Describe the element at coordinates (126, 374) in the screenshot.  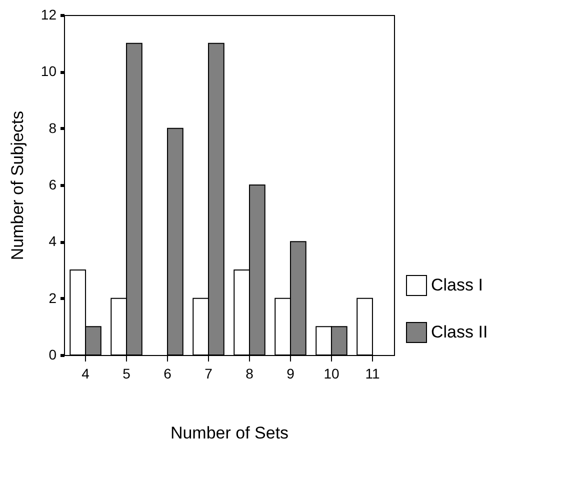
I see `x-tick-label: 5` at that location.